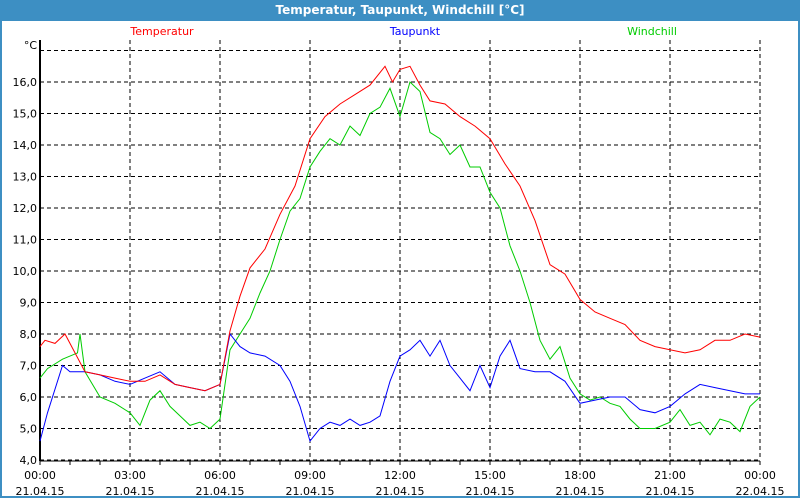  Describe the element at coordinates (310, 475) in the screenshot. I see `x-tick-time: 09:00` at that location.